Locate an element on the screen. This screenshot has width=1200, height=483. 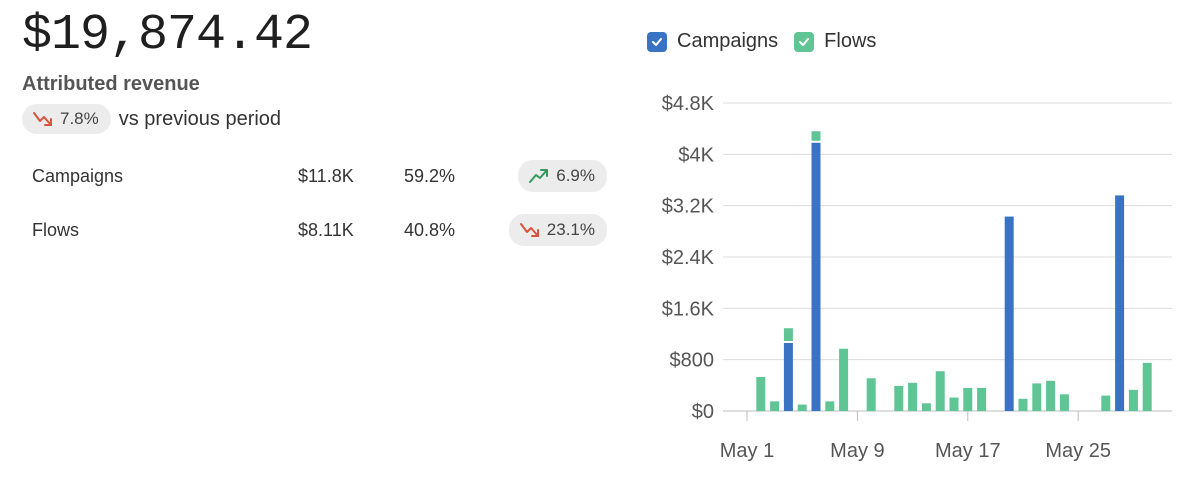
y-tick-label: $4.8K is located at coordinates (688, 104).